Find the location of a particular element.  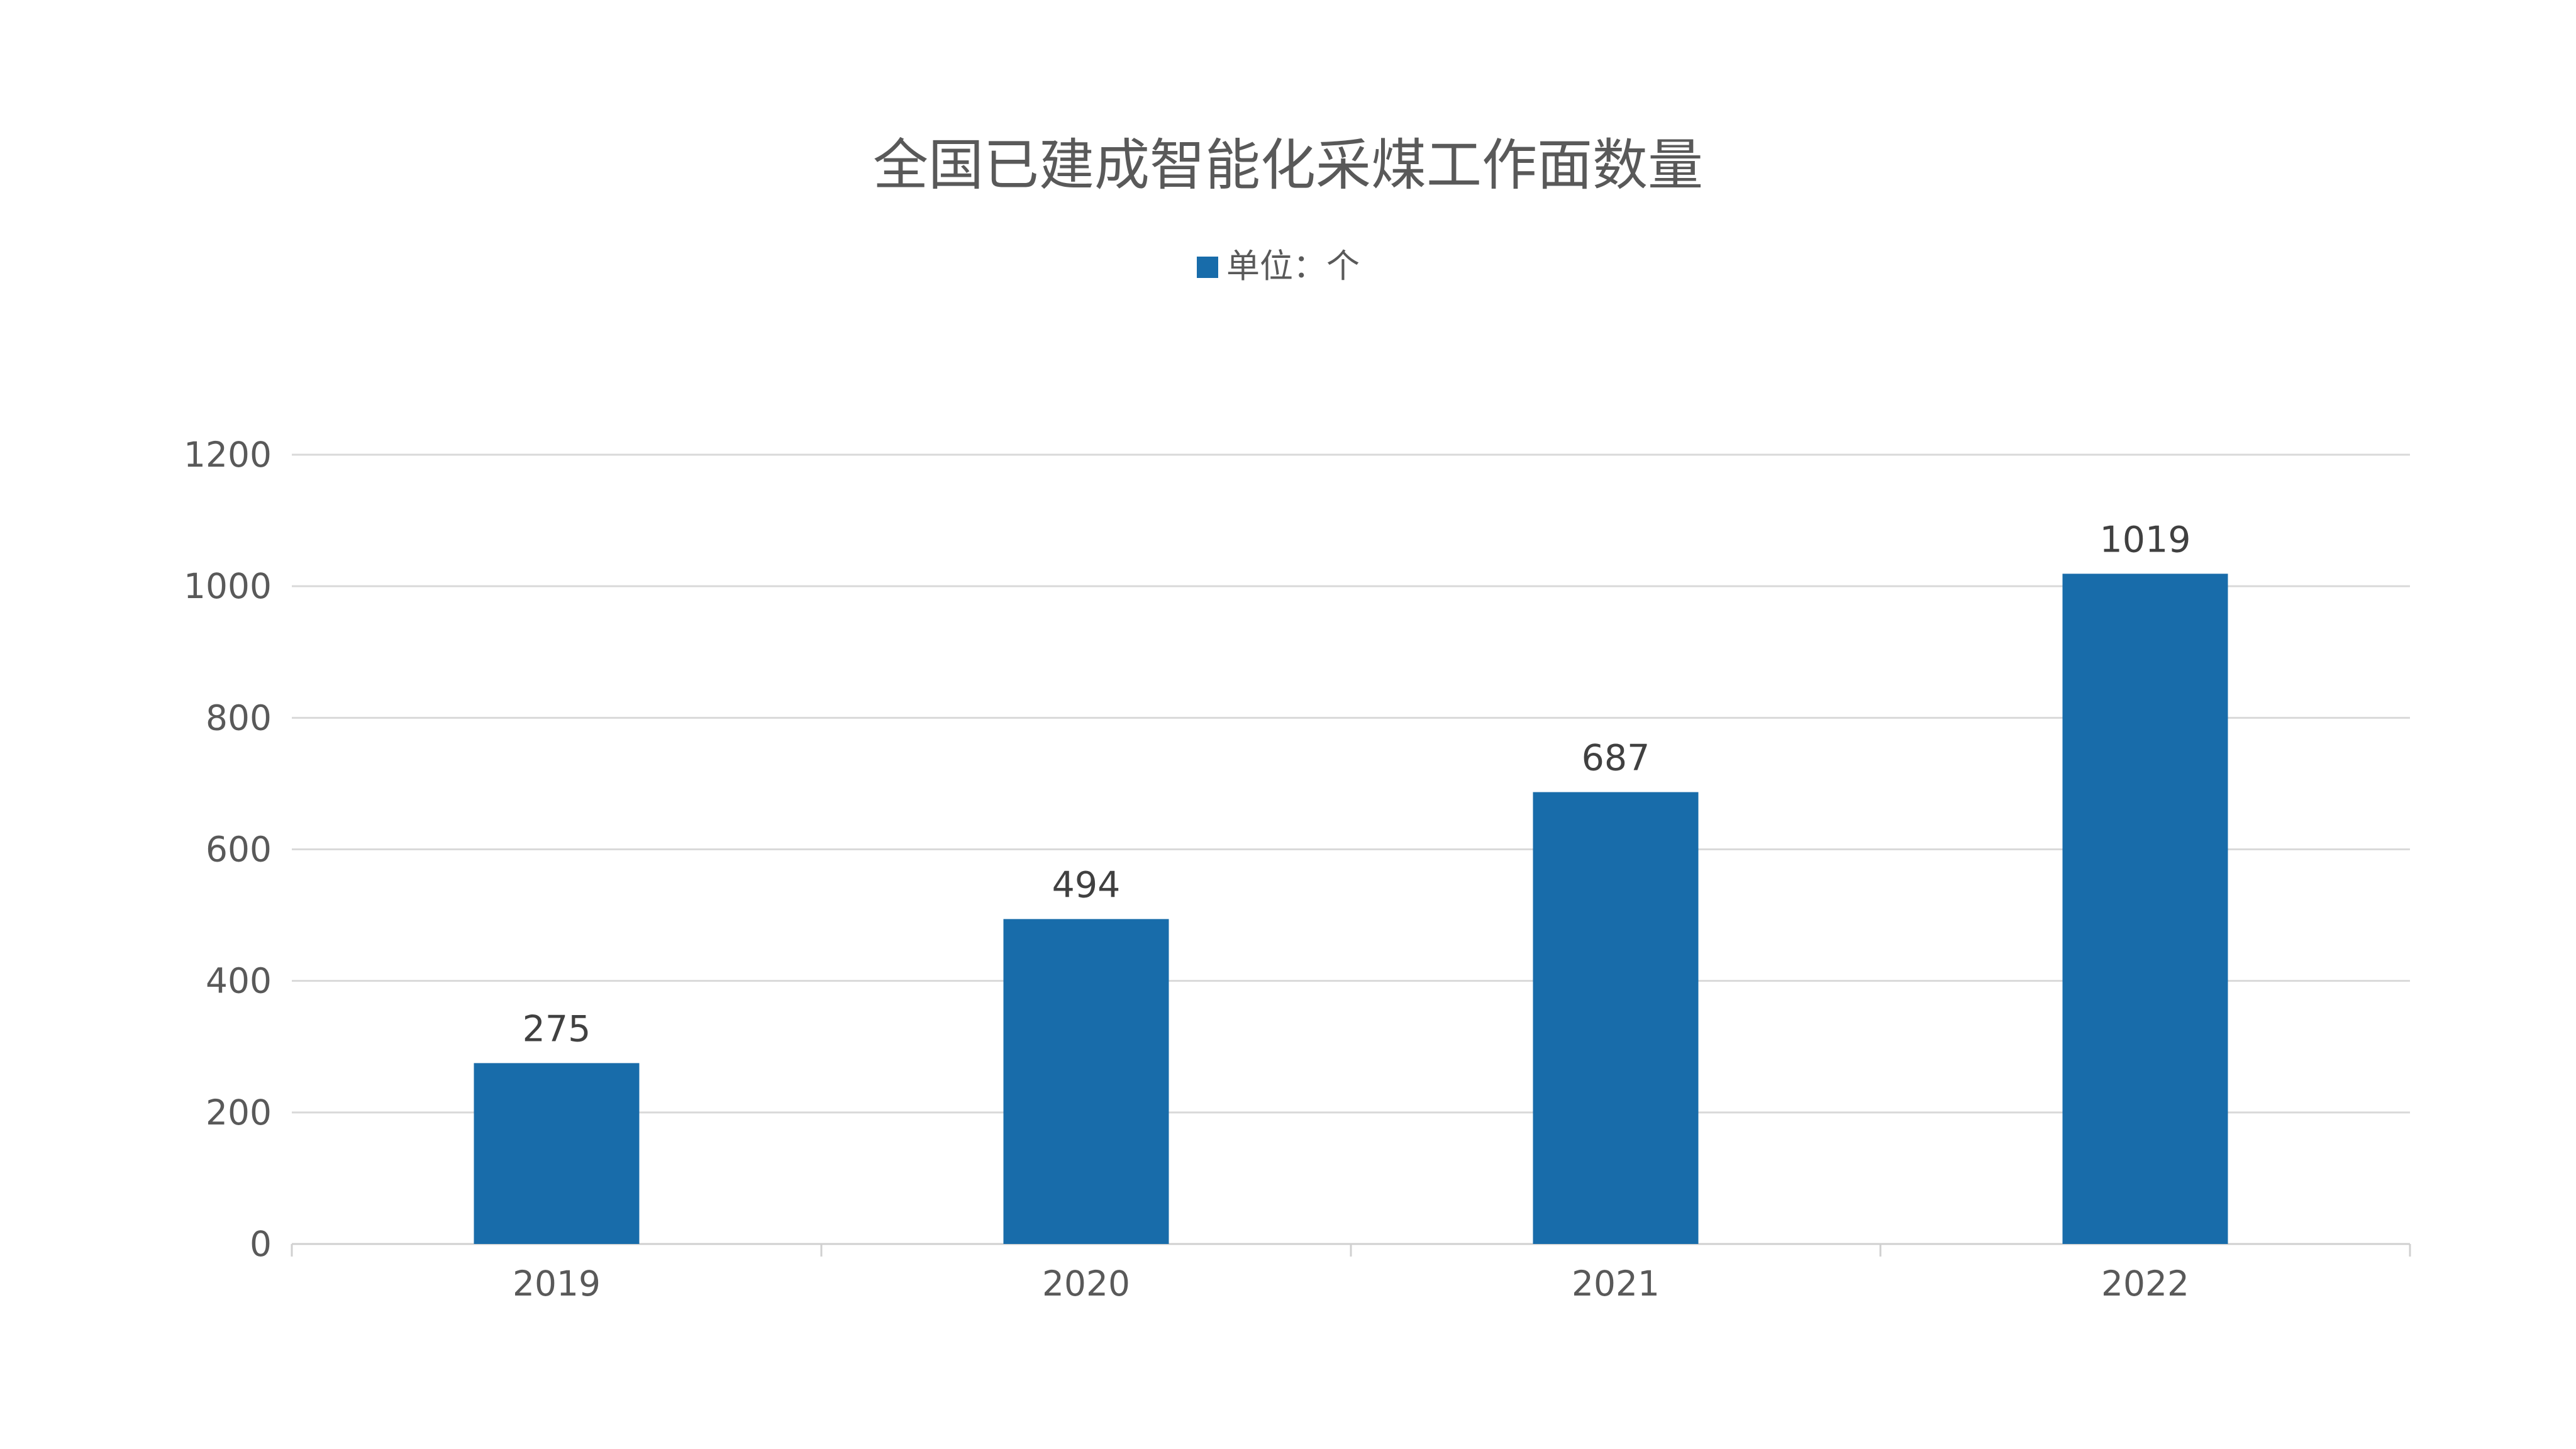

x-tick-label: 2022 is located at coordinates (2145, 1283).